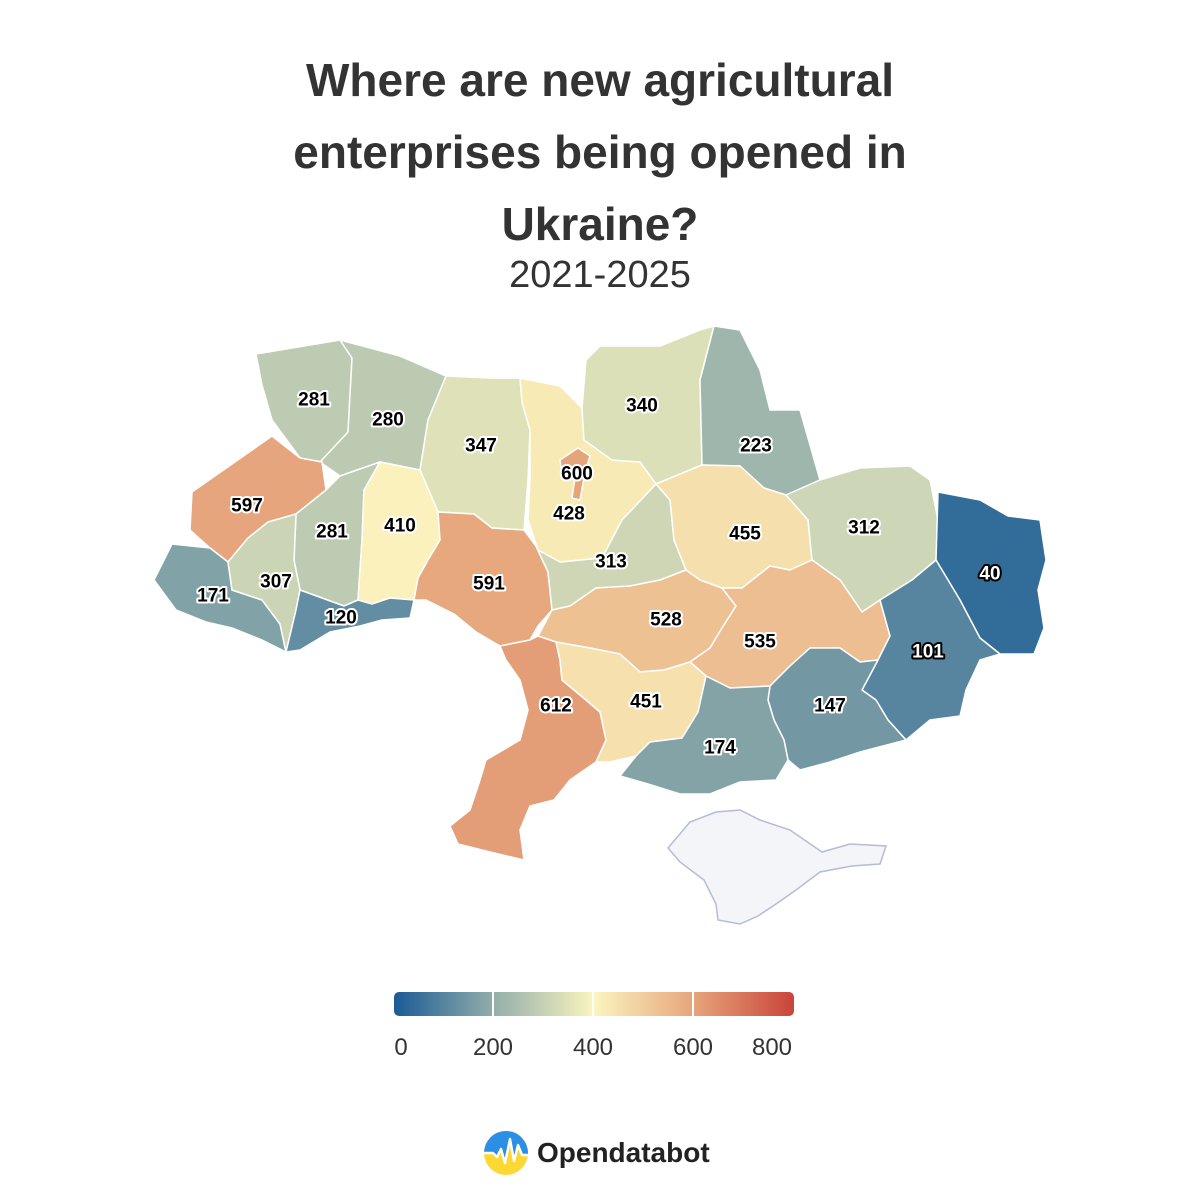  Describe the element at coordinates (864, 528) in the screenshot. I see `region-value-kharkiv: 312` at that location.